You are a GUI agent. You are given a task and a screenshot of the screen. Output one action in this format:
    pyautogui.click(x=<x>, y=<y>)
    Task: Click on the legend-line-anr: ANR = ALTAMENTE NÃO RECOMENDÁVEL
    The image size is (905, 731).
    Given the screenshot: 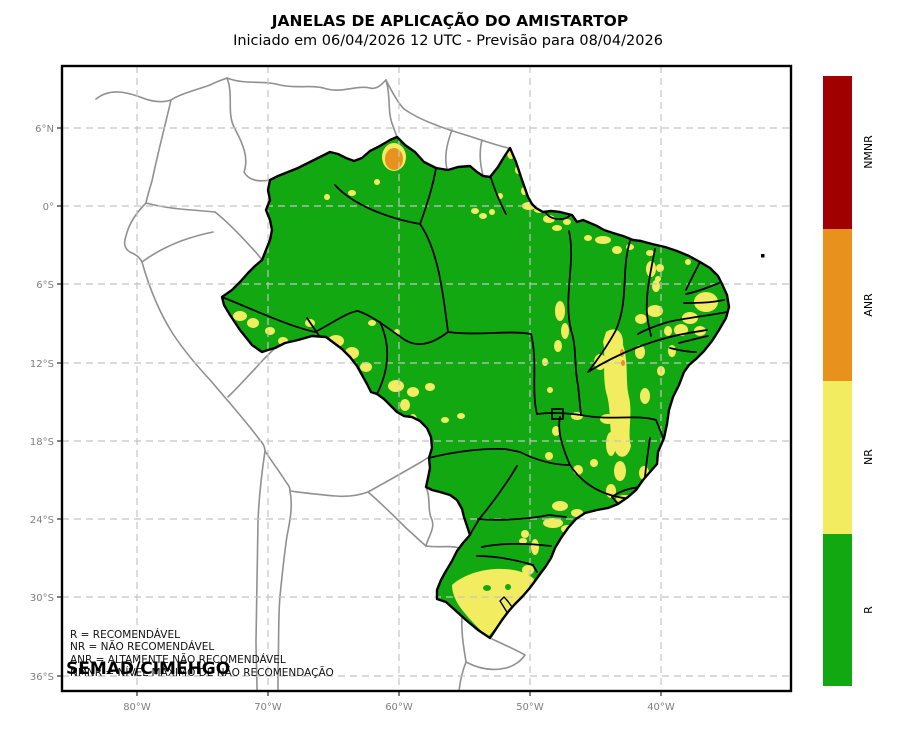 What is the action you would take?
    pyautogui.click(x=178, y=659)
    